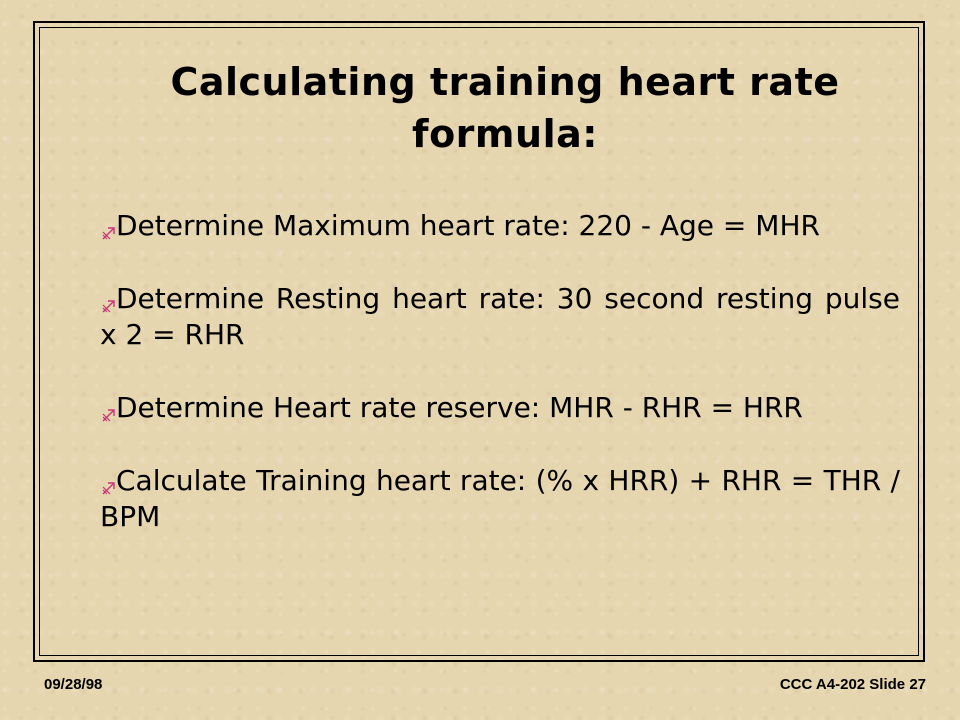 This screenshot has height=720, width=960. I want to click on slide-title: Calculating training heart rate formula:, so click(505, 108).